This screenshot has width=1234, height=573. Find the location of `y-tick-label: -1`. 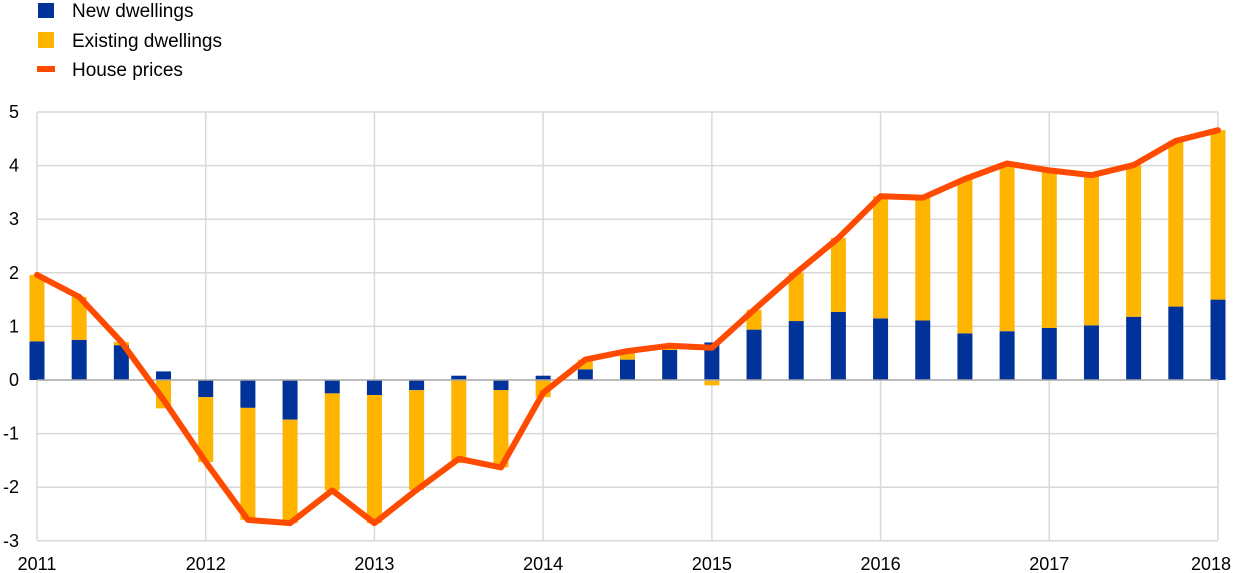

y-tick-label: -1 is located at coordinates (11, 434).